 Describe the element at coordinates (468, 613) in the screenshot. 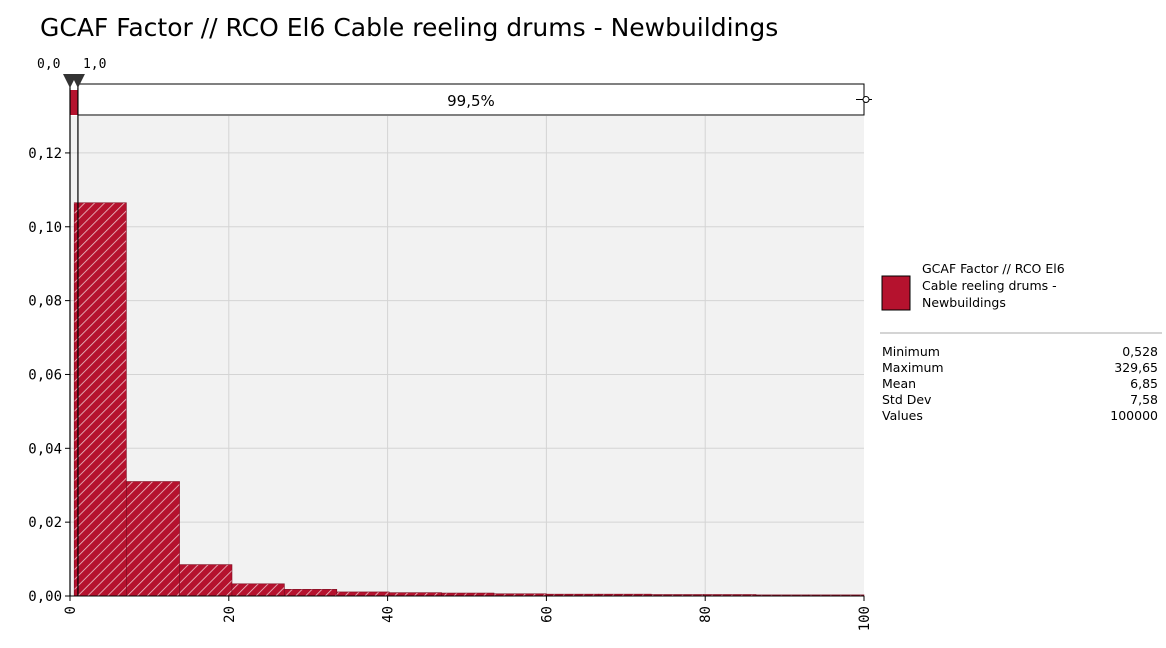

I see `x-axis-ticks: 0 20 40 60 80 100` at that location.